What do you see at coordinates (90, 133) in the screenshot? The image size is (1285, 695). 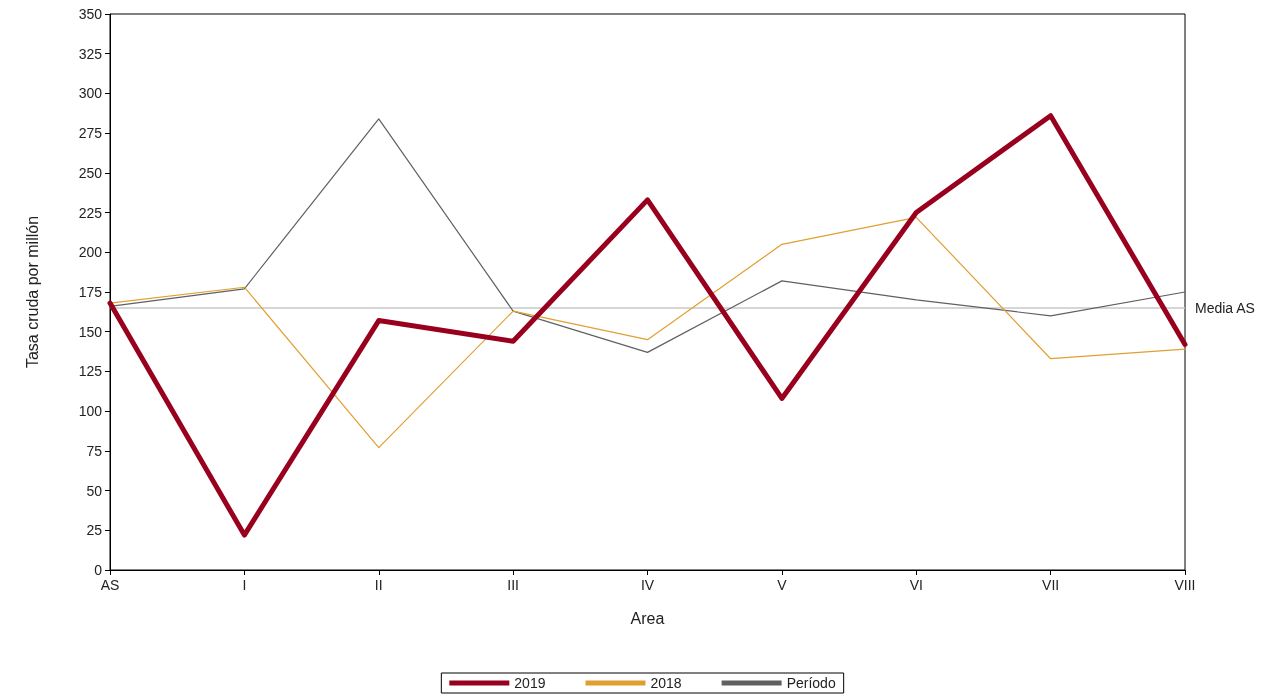 I see `y-tick-label: 275` at bounding box center [90, 133].